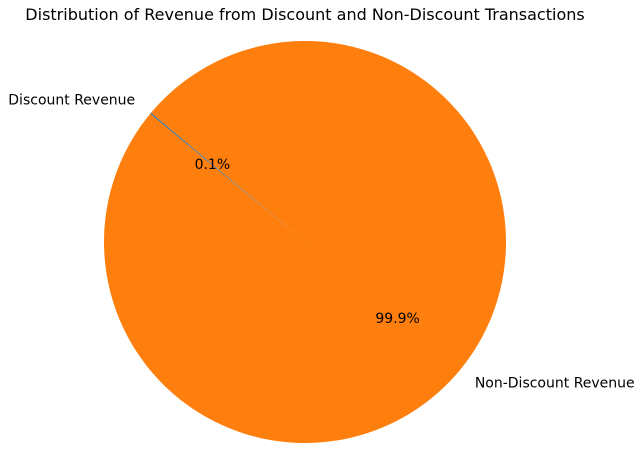 This screenshot has width=641, height=467. What do you see at coordinates (213, 165) in the screenshot?
I see `slice-percent-discount-revenue: 0.1%` at bounding box center [213, 165].